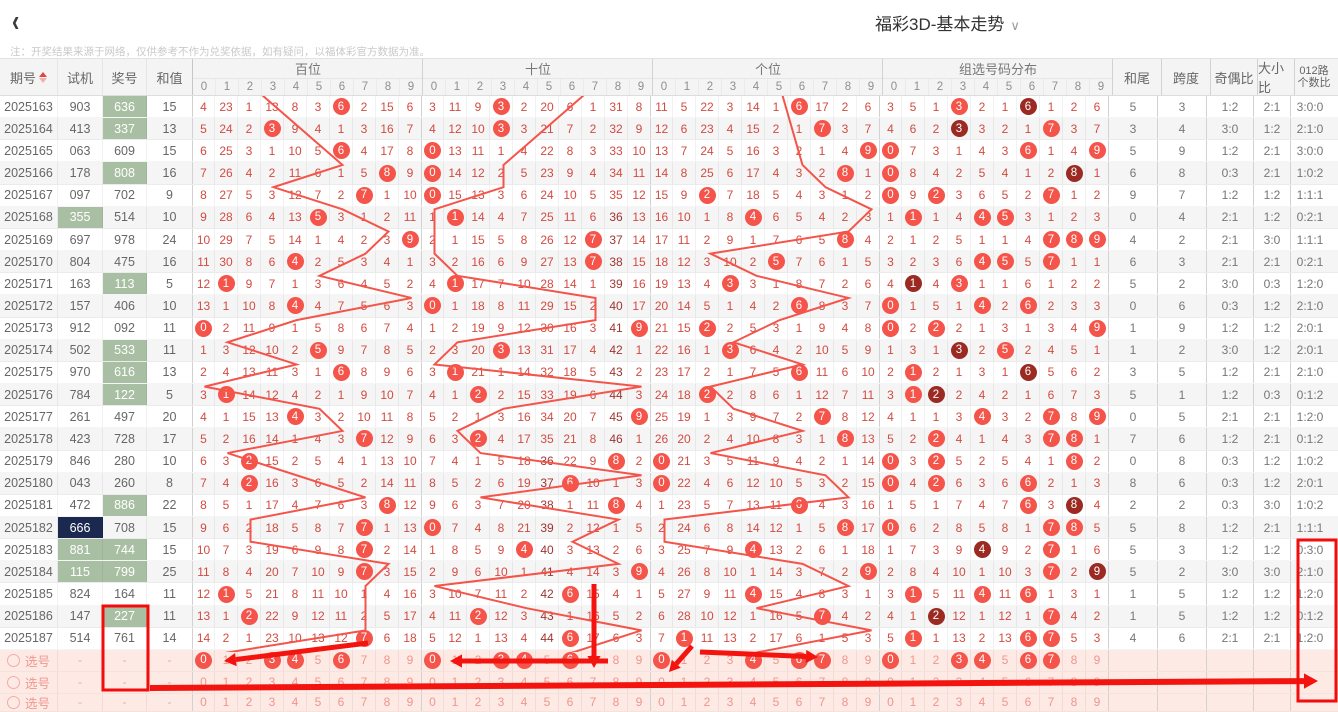 Image resolution: width=1338 pixels, height=712 pixels. Describe the element at coordinates (947, 22) in the screenshot. I see `page-title-dropdown: 福彩3D-基本走势 ∨` at that location.